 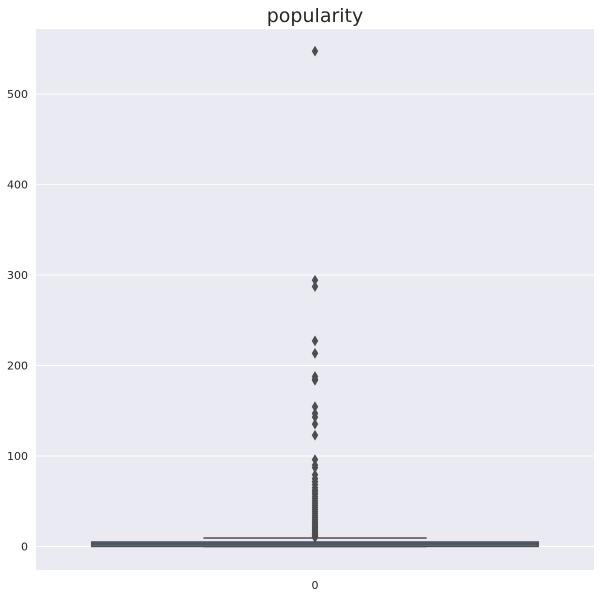 I want to click on outlier-points, so click(x=315, y=294).